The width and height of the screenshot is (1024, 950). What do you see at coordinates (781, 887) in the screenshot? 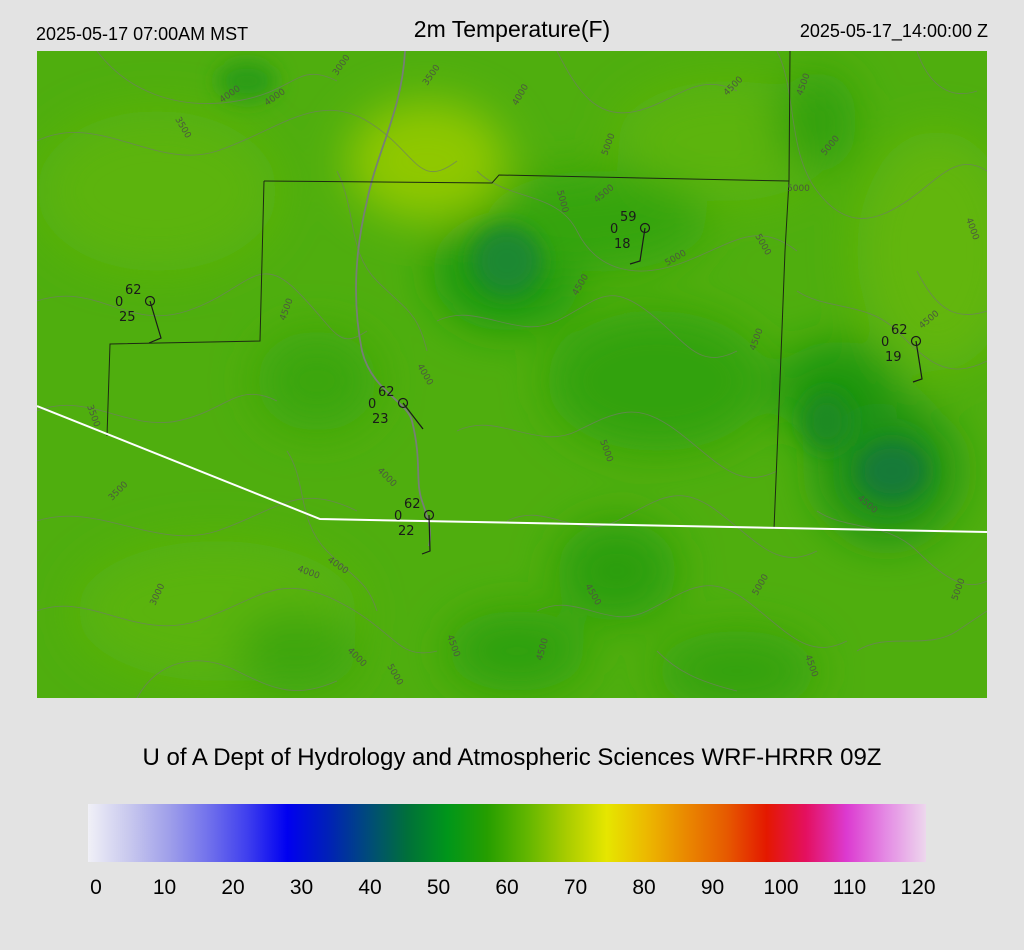
I see `color-bar-tick-label: 100` at bounding box center [781, 887].